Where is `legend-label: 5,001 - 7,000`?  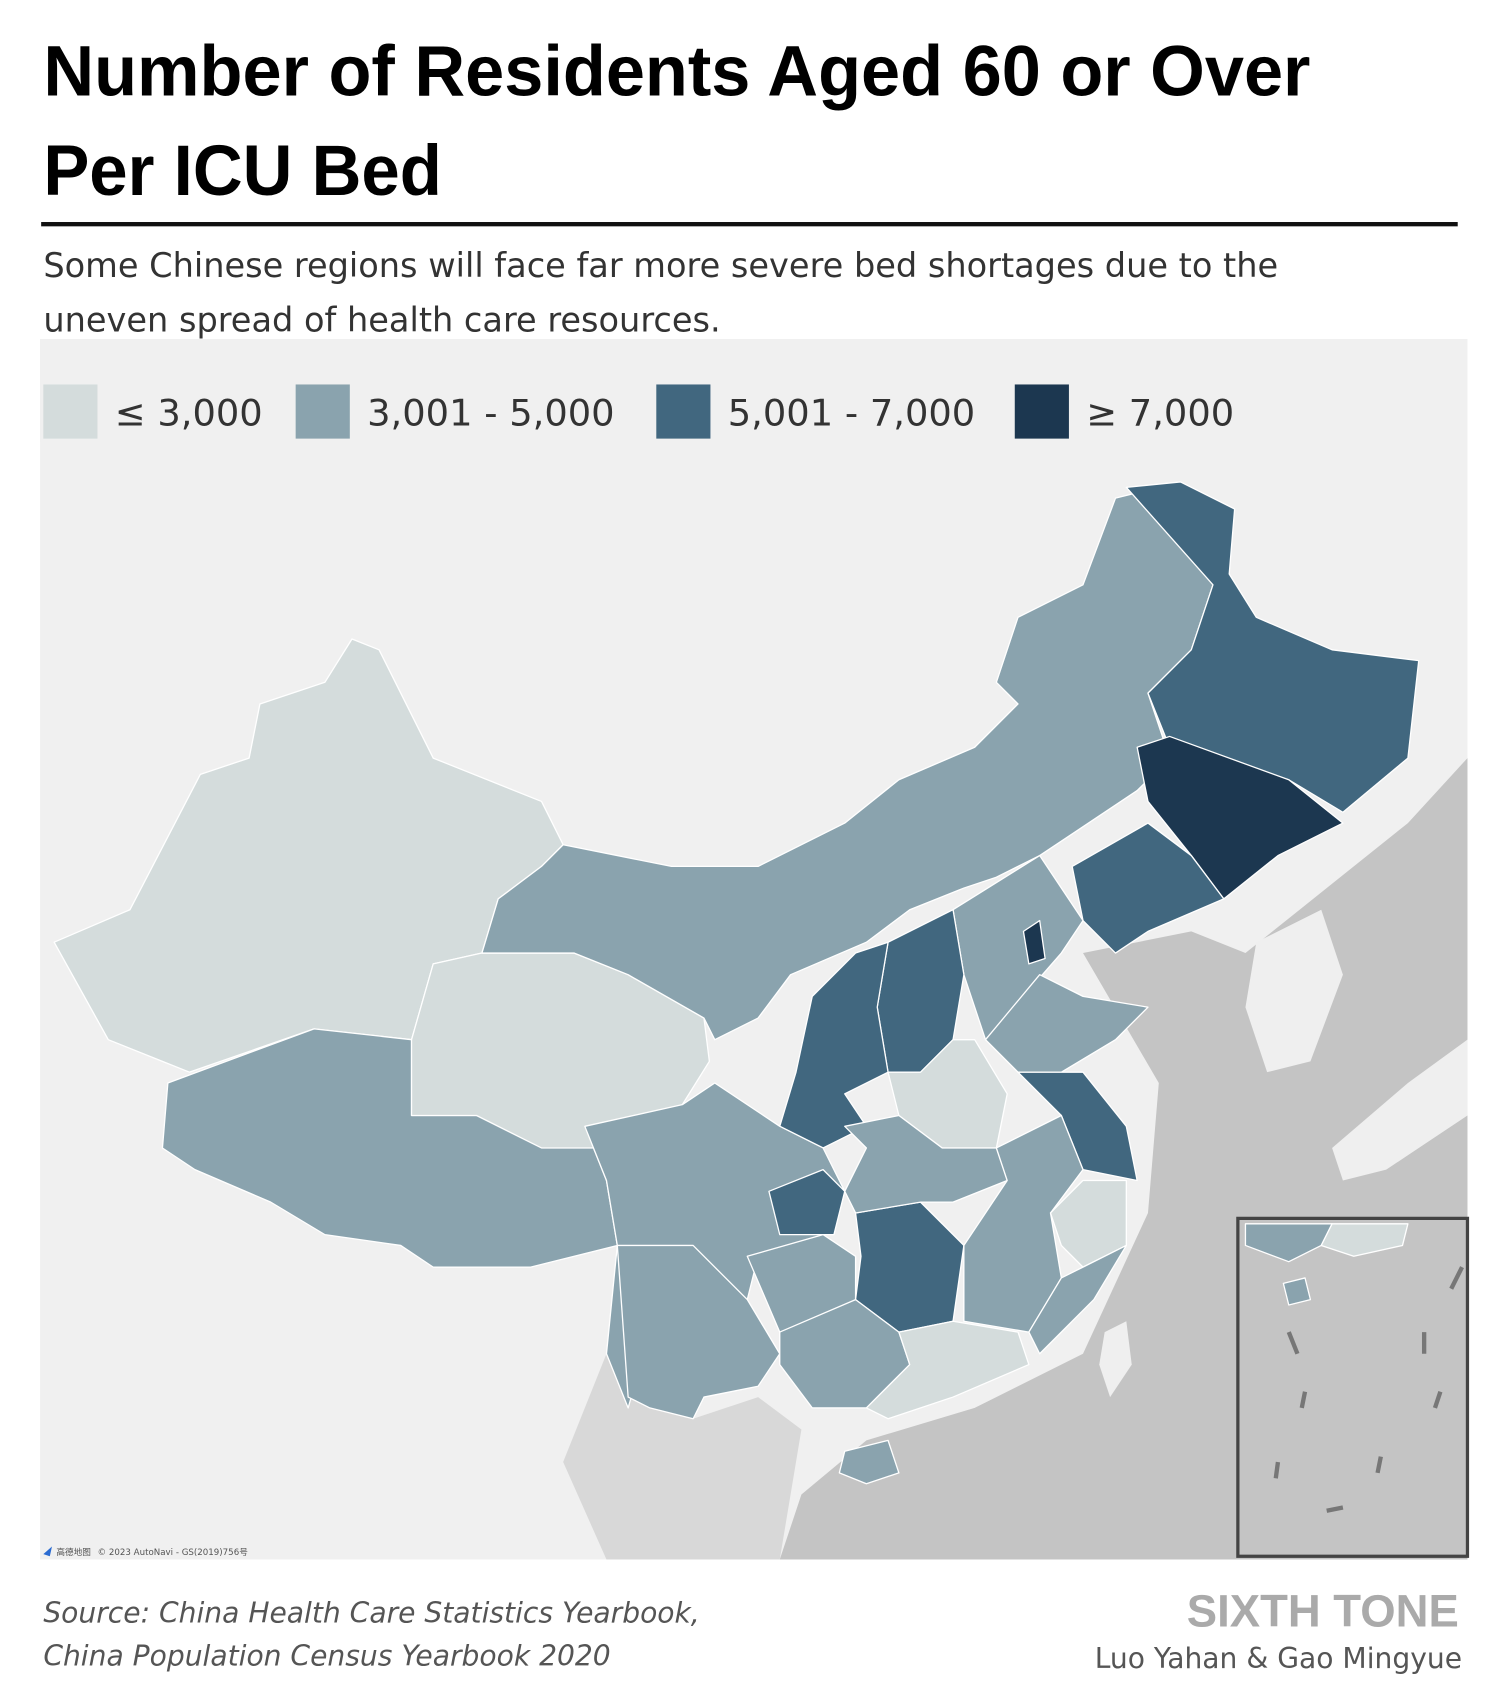 legend-label: 5,001 - 7,000 is located at coordinates (851, 413).